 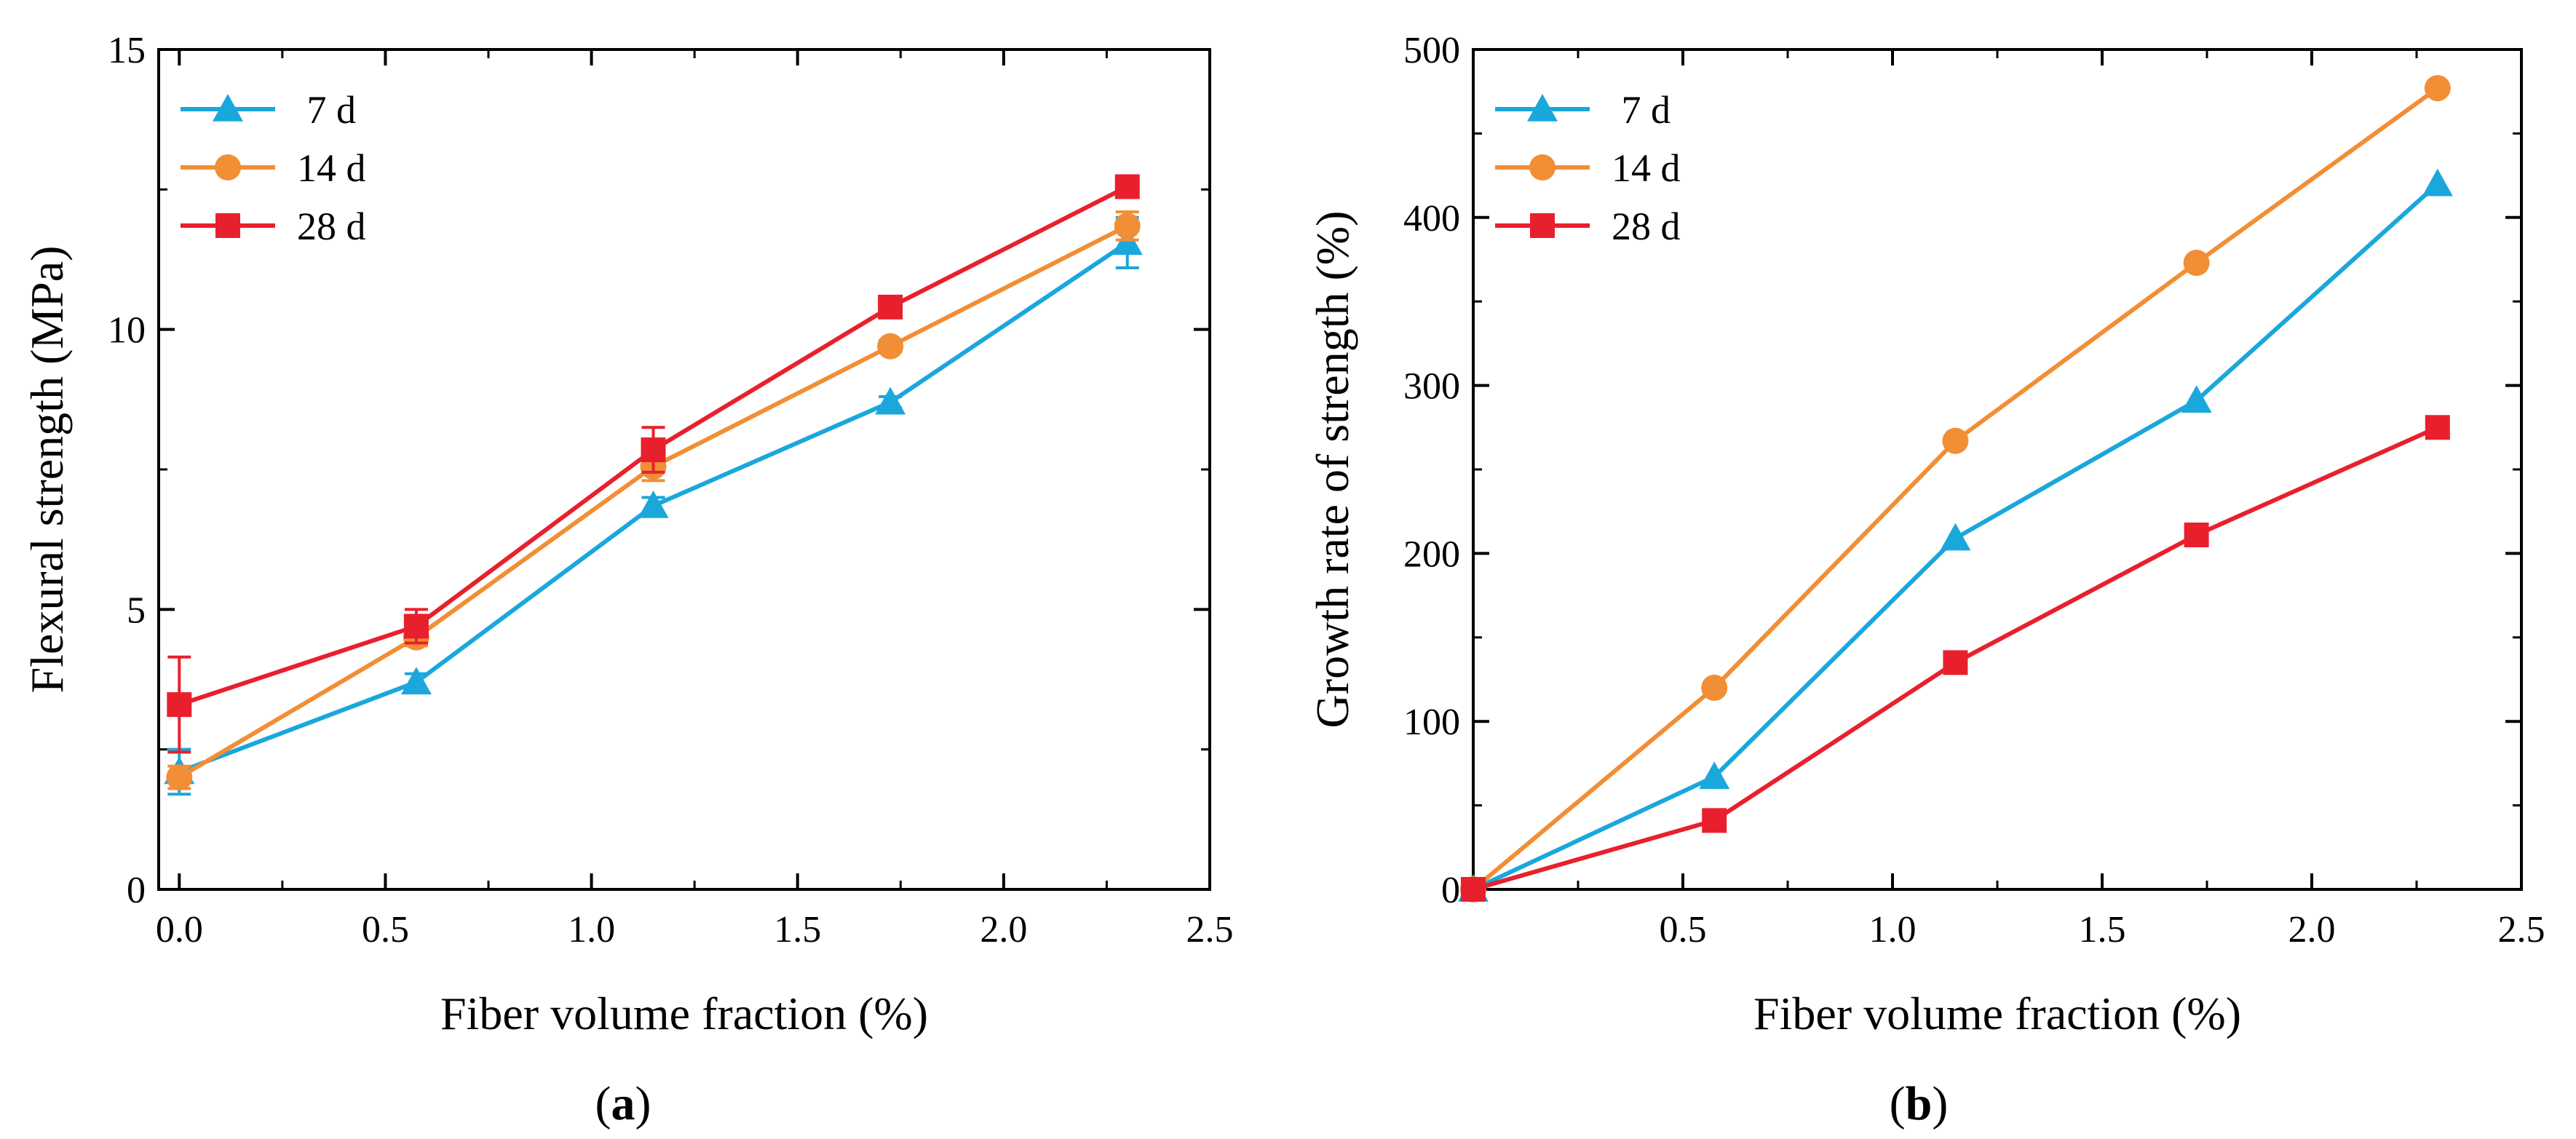 What do you see at coordinates (1431, 554) in the screenshot?
I see `y-tick-label: 200` at bounding box center [1431, 554].